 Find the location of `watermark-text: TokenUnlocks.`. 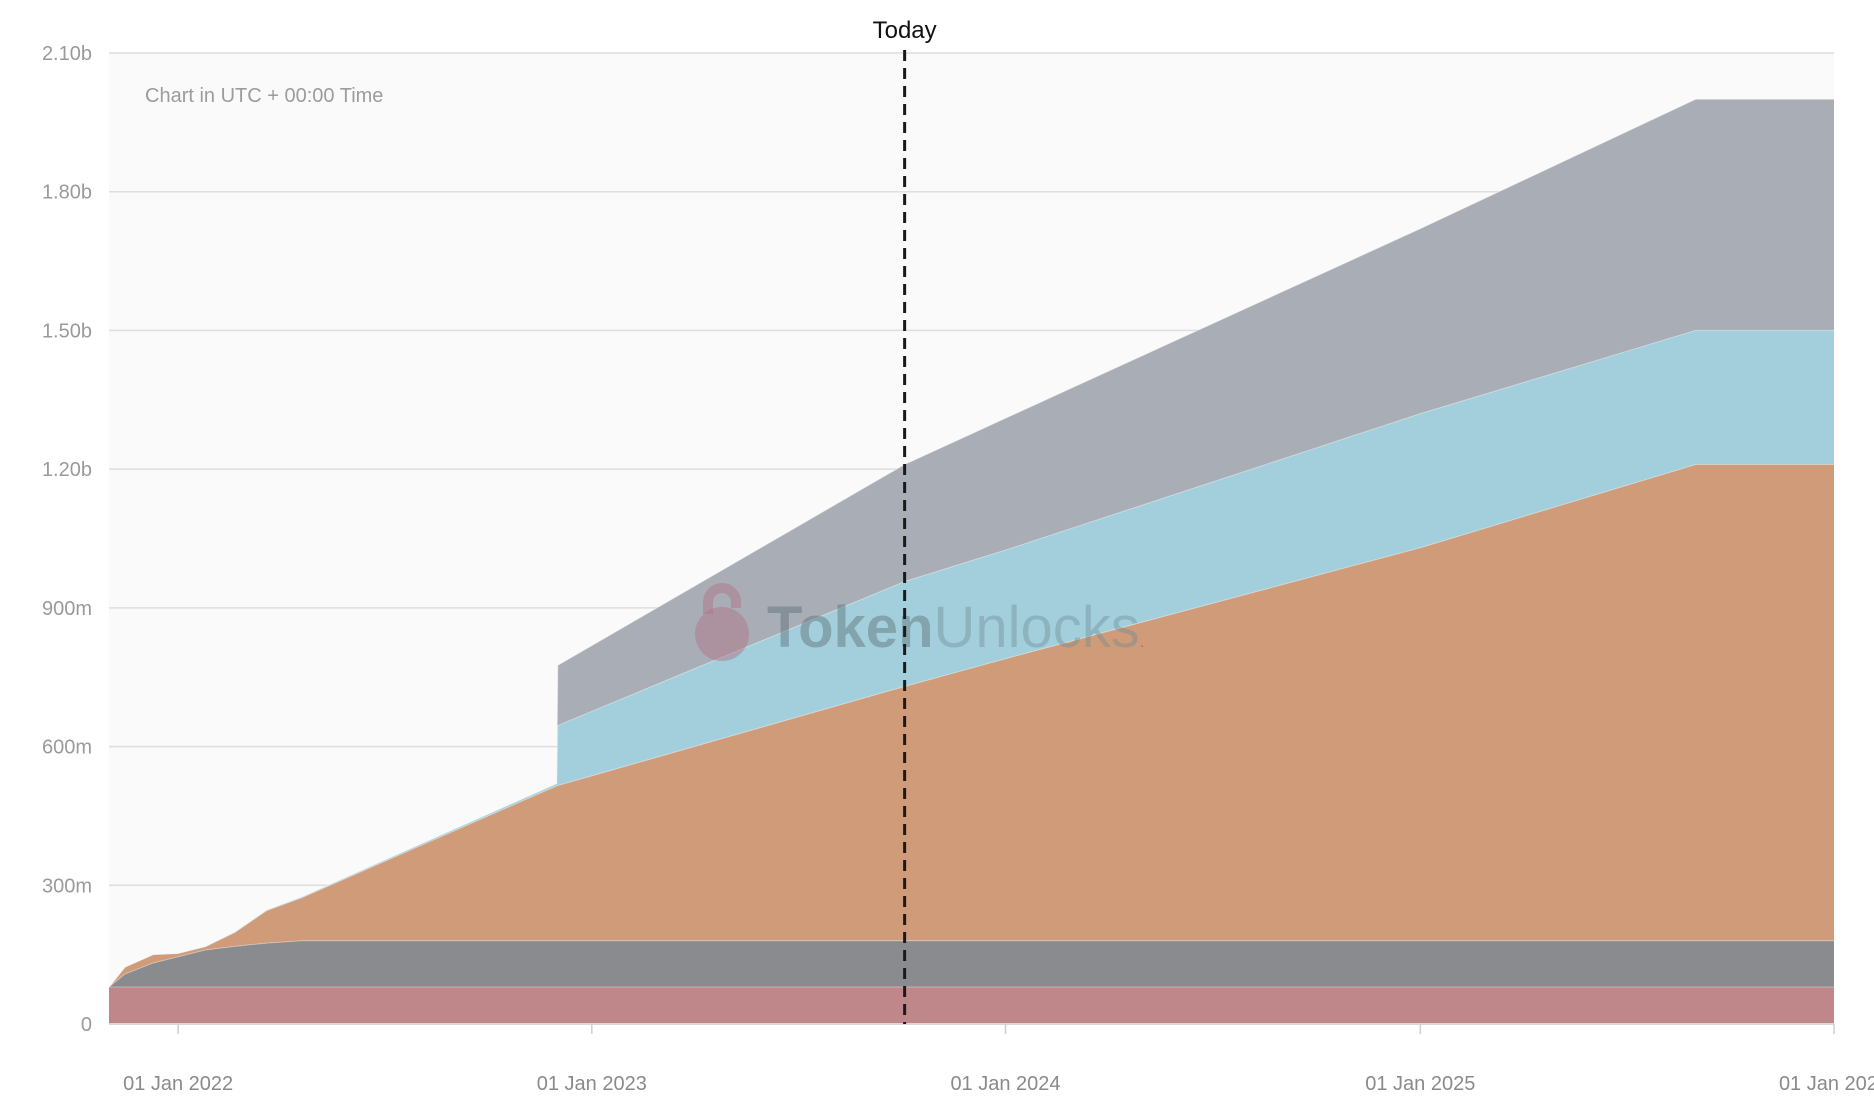

watermark-text: TokenUnlocks. is located at coordinates (955, 627).